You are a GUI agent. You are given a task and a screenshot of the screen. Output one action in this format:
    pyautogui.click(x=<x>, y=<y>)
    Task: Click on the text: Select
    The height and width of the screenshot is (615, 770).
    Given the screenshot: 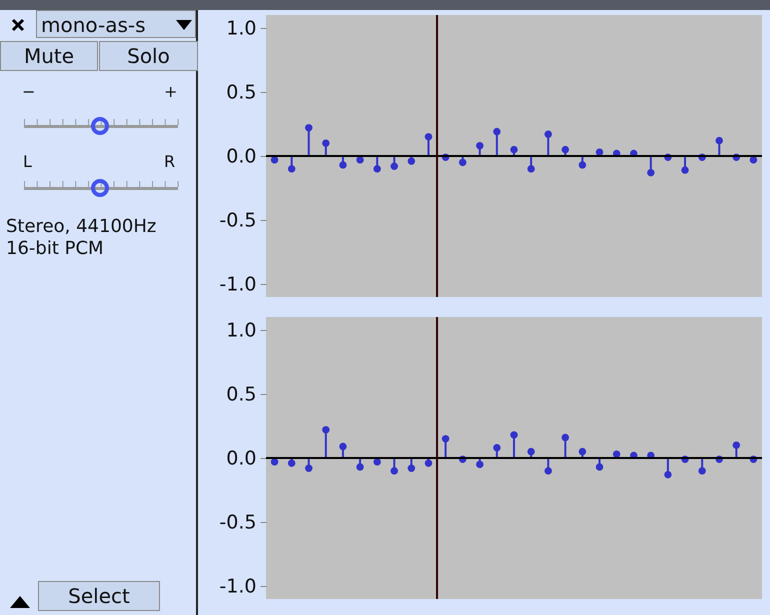 What is the action you would take?
    pyautogui.click(x=99, y=596)
    